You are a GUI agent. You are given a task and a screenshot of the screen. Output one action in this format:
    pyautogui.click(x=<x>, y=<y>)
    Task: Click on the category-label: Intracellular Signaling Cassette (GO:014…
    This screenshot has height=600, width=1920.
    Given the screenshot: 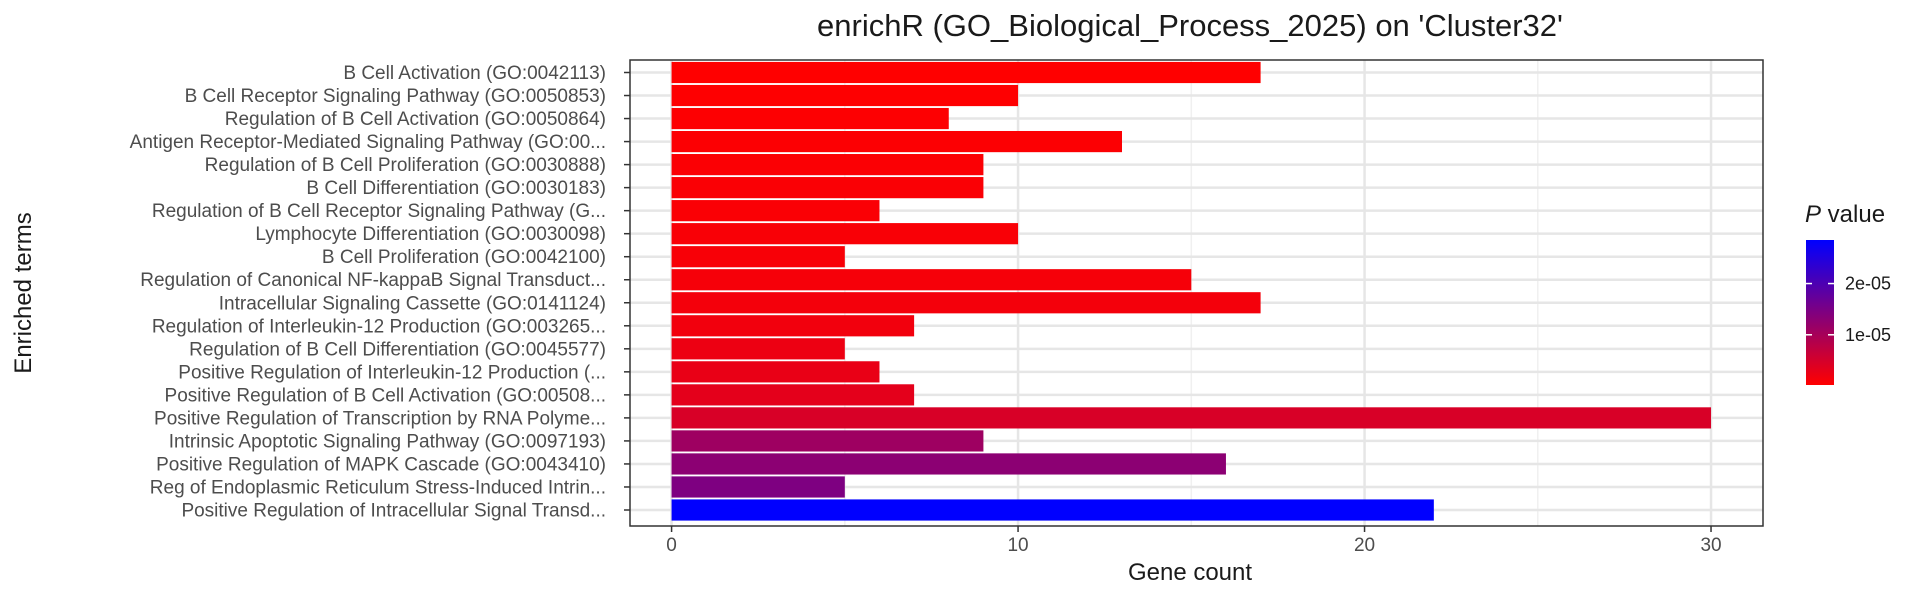 What is the action you would take?
    pyautogui.click(x=412, y=303)
    